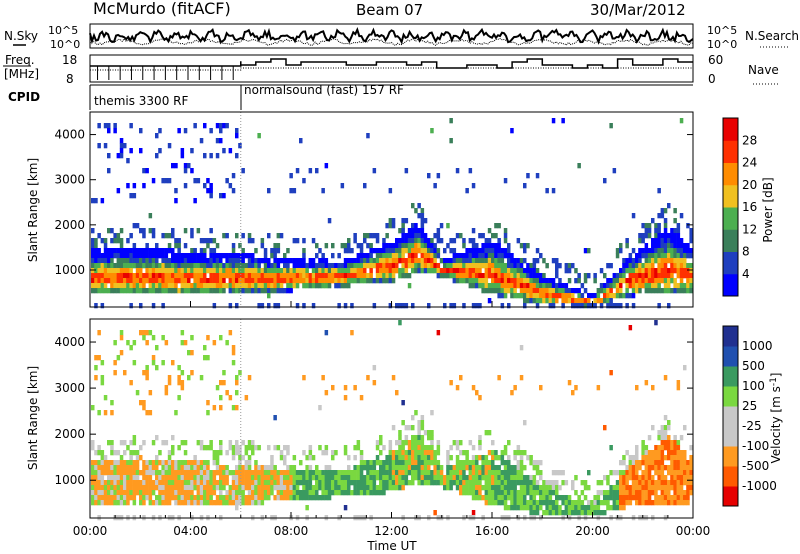 This screenshot has width=800, height=554. What do you see at coordinates (21, 74) in the screenshot?
I see `freq-label-line2: [MHz]` at bounding box center [21, 74].